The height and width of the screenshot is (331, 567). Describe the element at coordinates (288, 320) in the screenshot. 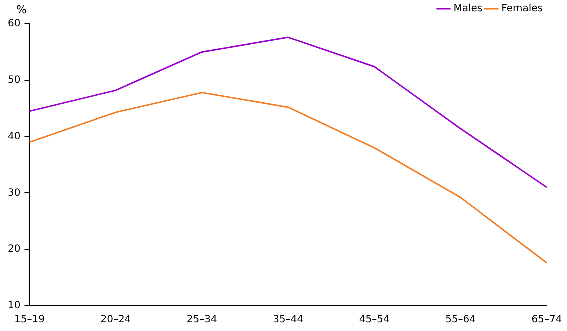

I see `x-tick-label: 35–44` at that location.